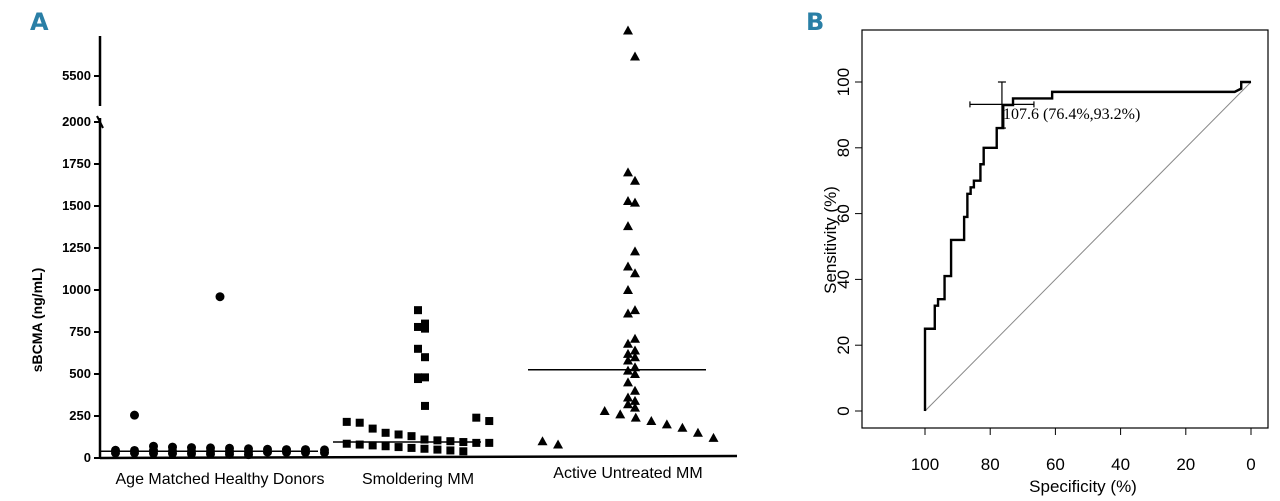  I want to click on y-axis-label: sBCMA (ng/mL), so click(37, 320).